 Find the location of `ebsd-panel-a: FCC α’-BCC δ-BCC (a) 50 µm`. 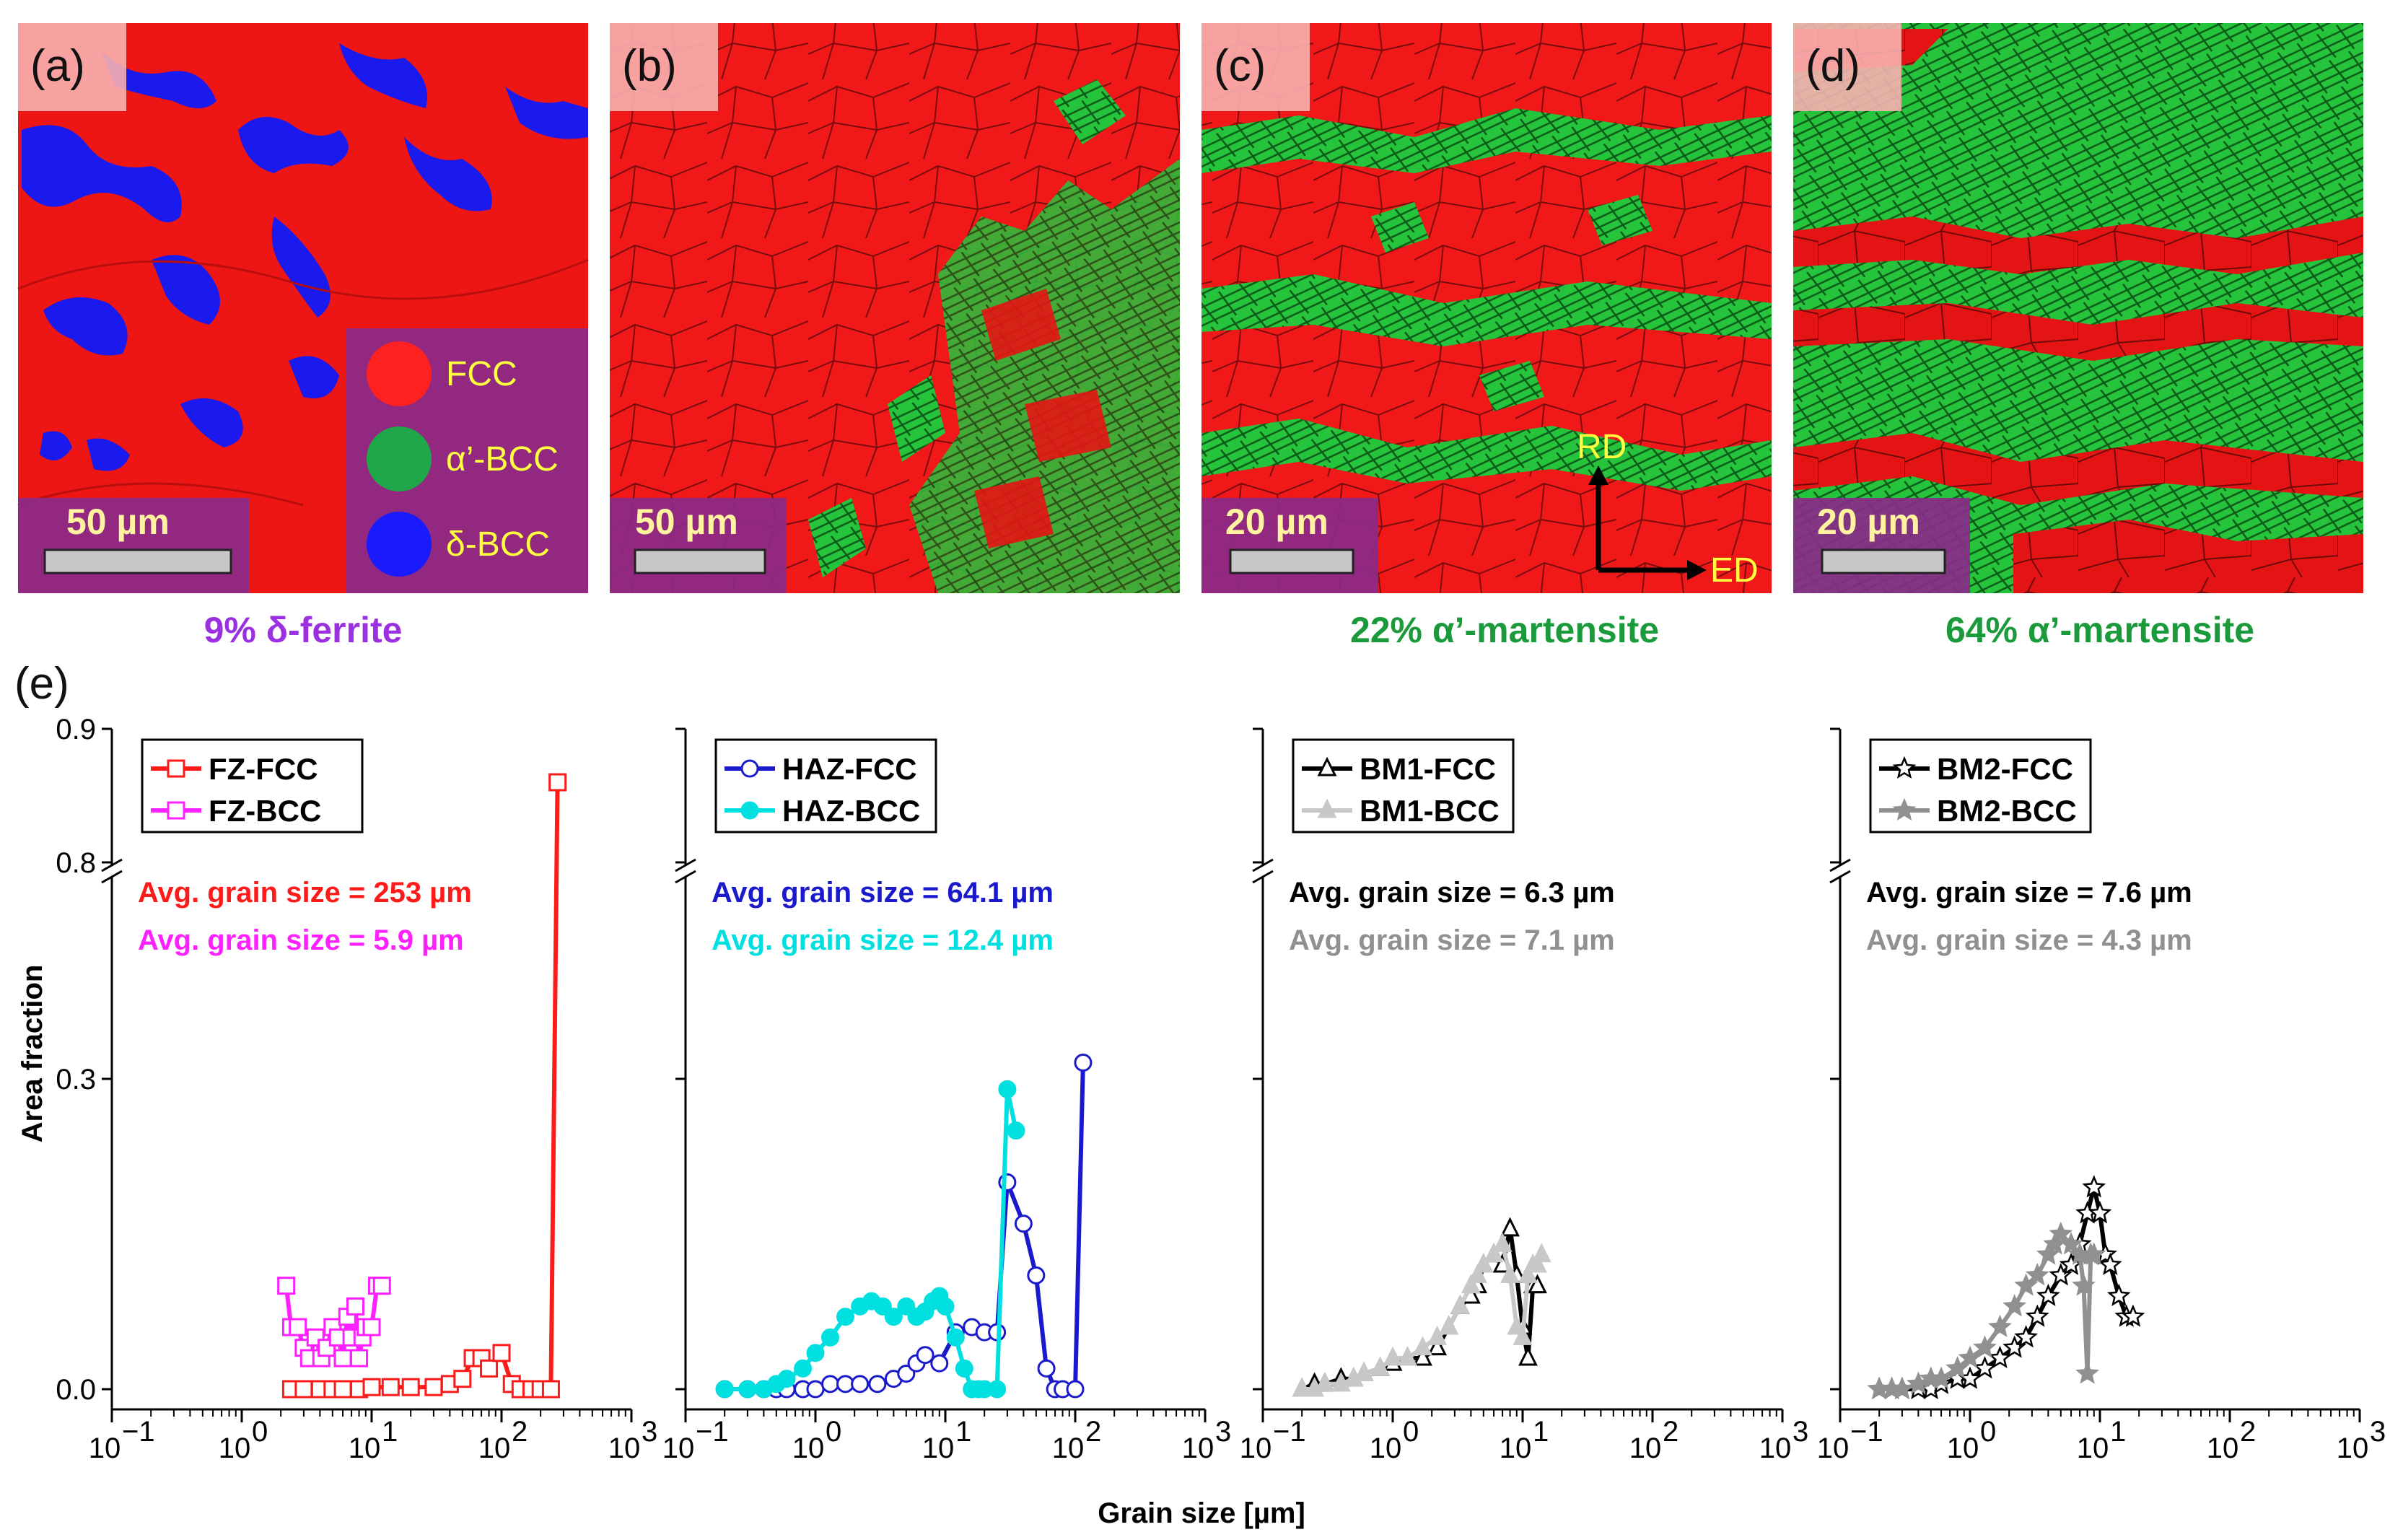

ebsd-panel-a: FCC α’-BCC δ-BCC (a) 50 µm is located at coordinates (303, 308).